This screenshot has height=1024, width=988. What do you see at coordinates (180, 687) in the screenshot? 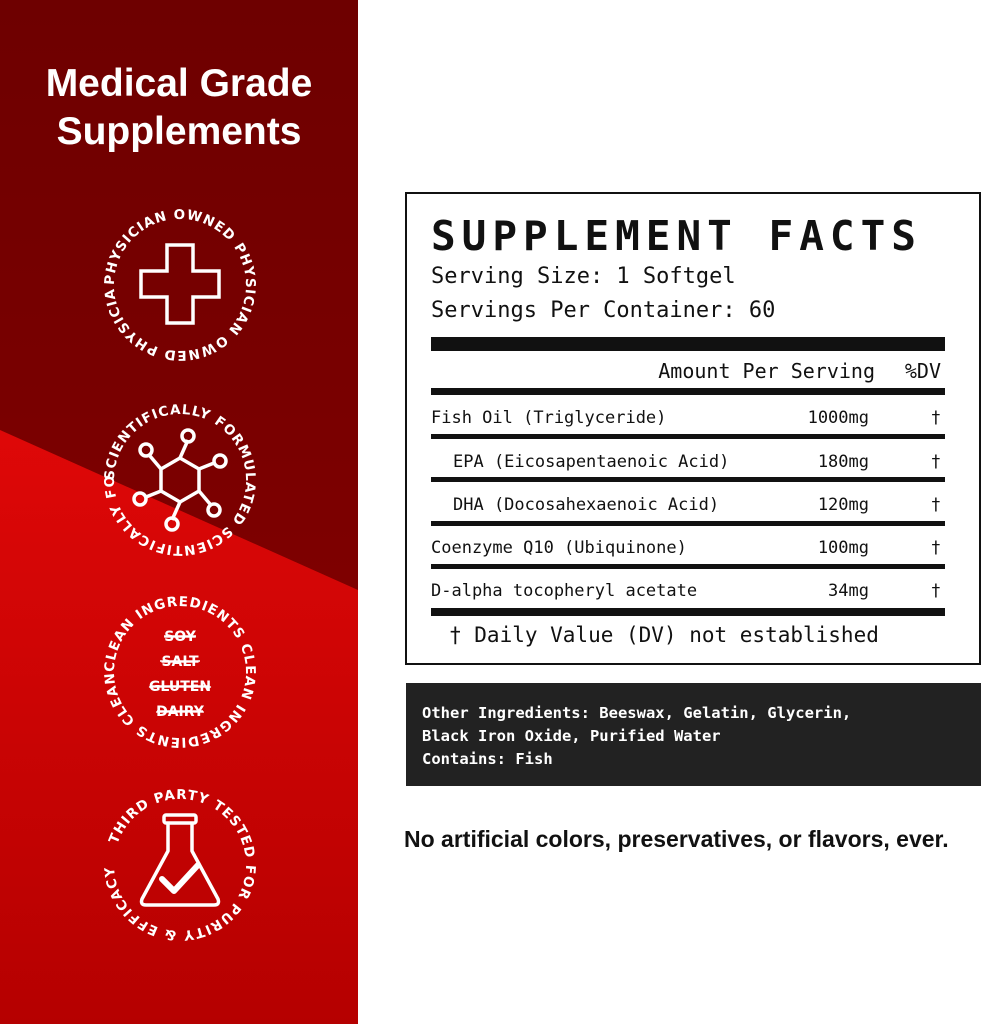
I see `excluded-gluten: GLUTEN` at bounding box center [180, 687].